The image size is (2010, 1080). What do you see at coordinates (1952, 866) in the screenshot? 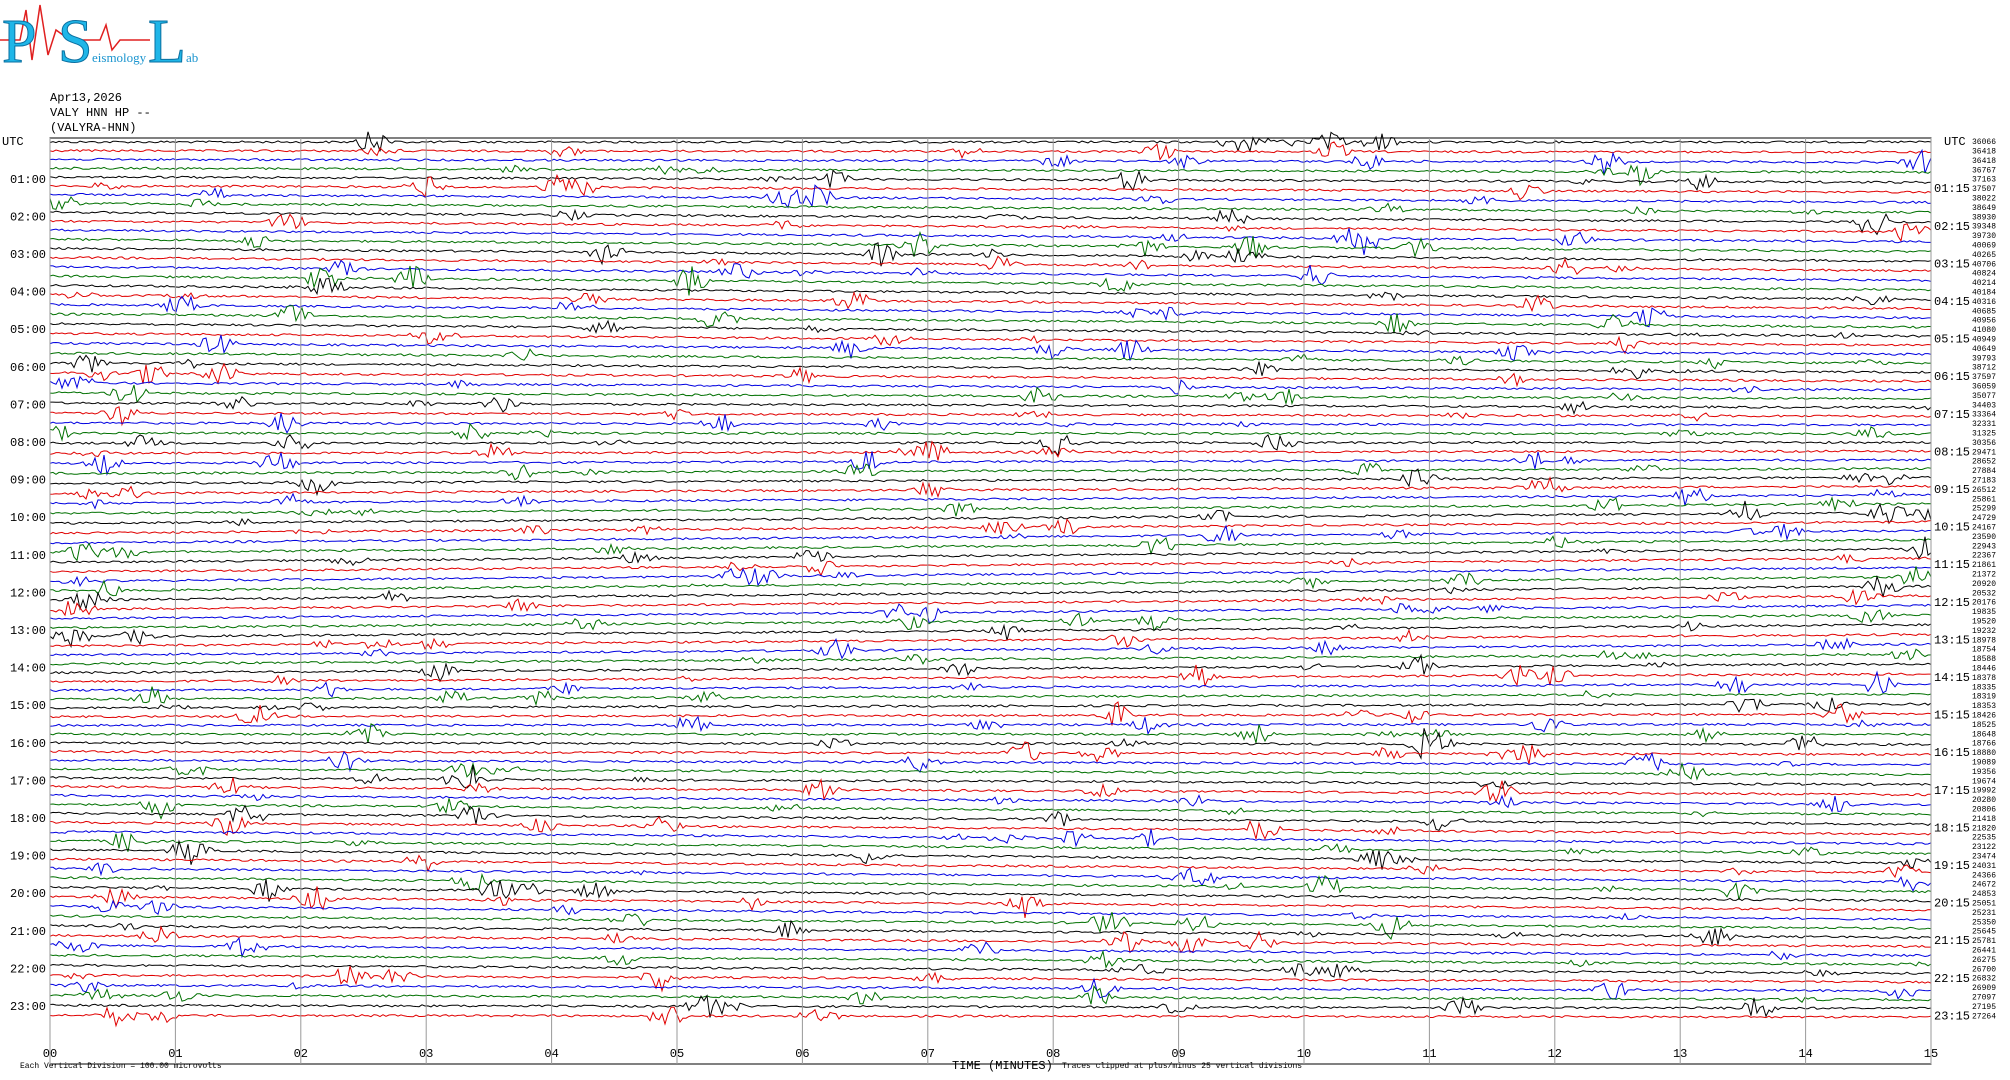
I see `right-hour-label: 19:15` at bounding box center [1952, 866].